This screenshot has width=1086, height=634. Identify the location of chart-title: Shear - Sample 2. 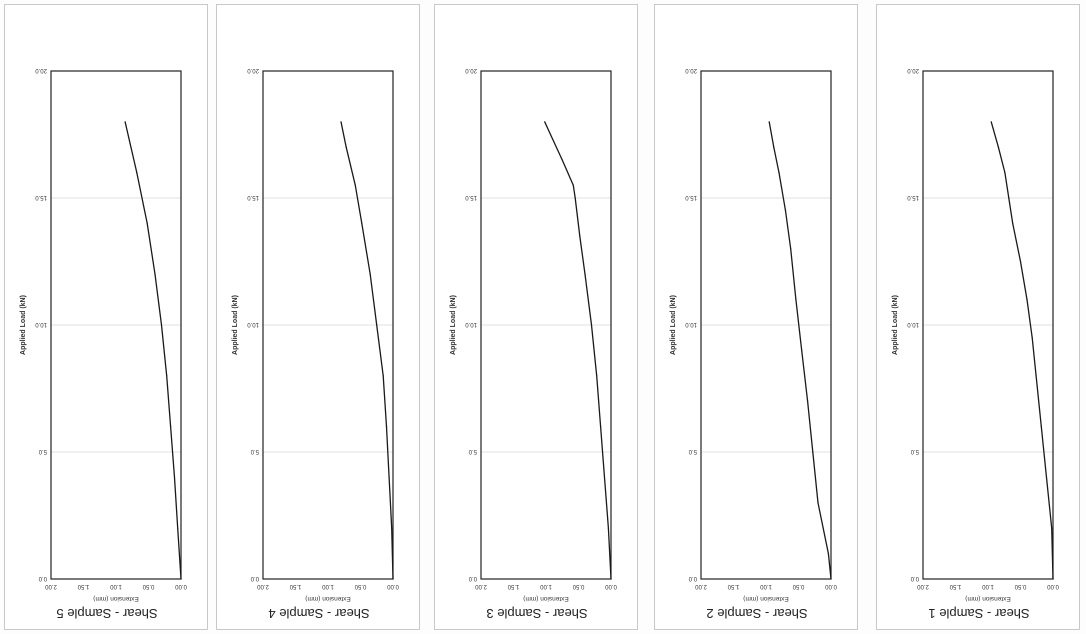
(756, 613).